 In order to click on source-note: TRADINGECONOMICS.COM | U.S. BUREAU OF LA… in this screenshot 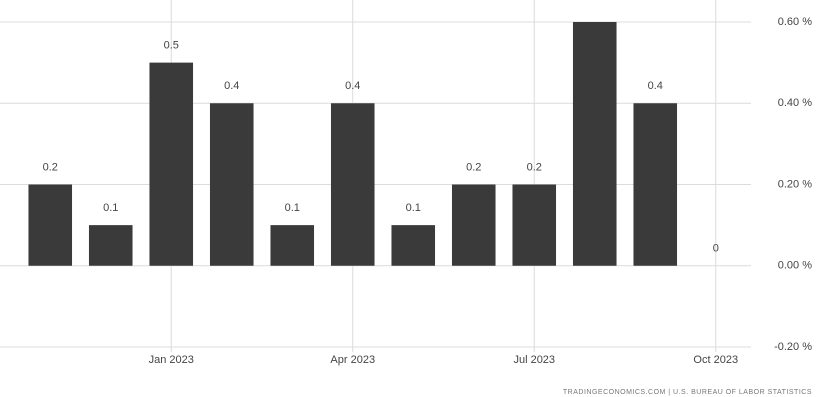, I will do `click(687, 392)`.